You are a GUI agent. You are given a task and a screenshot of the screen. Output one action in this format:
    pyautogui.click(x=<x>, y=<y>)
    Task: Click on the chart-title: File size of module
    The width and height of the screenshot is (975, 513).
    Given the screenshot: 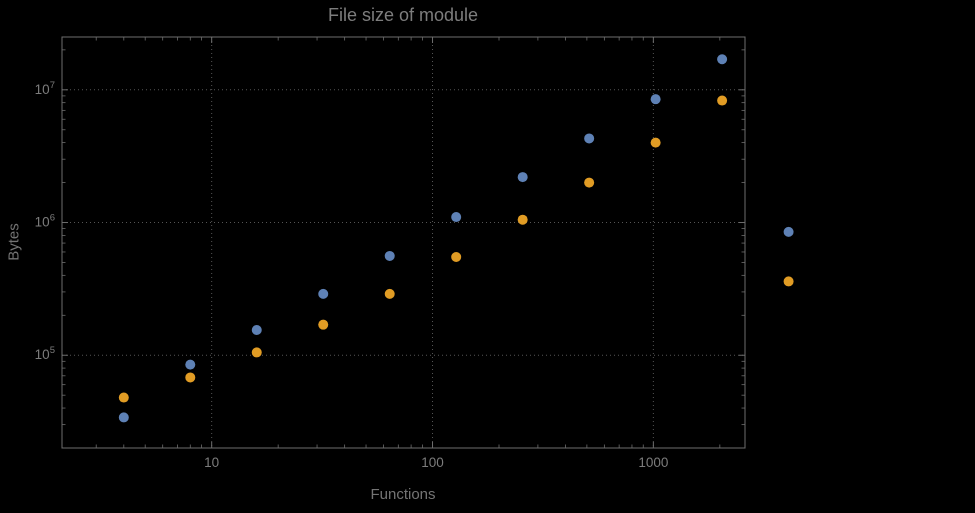 What is the action you would take?
    pyautogui.click(x=403, y=15)
    